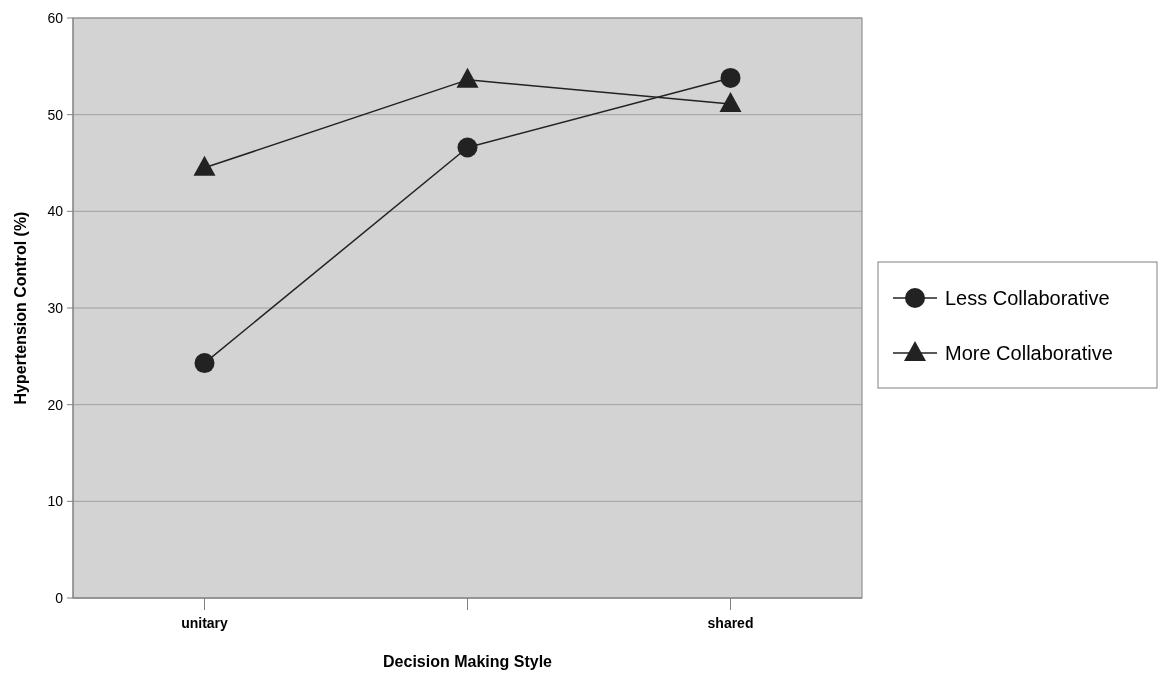 This screenshot has height=673, width=1158. What do you see at coordinates (59, 597) in the screenshot?
I see `y-tick-label: 0` at bounding box center [59, 597].